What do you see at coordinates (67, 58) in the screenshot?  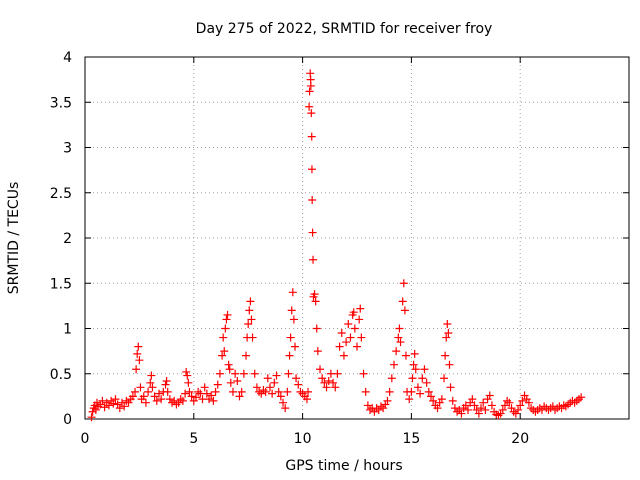 I see `y-tick-label: 4` at bounding box center [67, 58].